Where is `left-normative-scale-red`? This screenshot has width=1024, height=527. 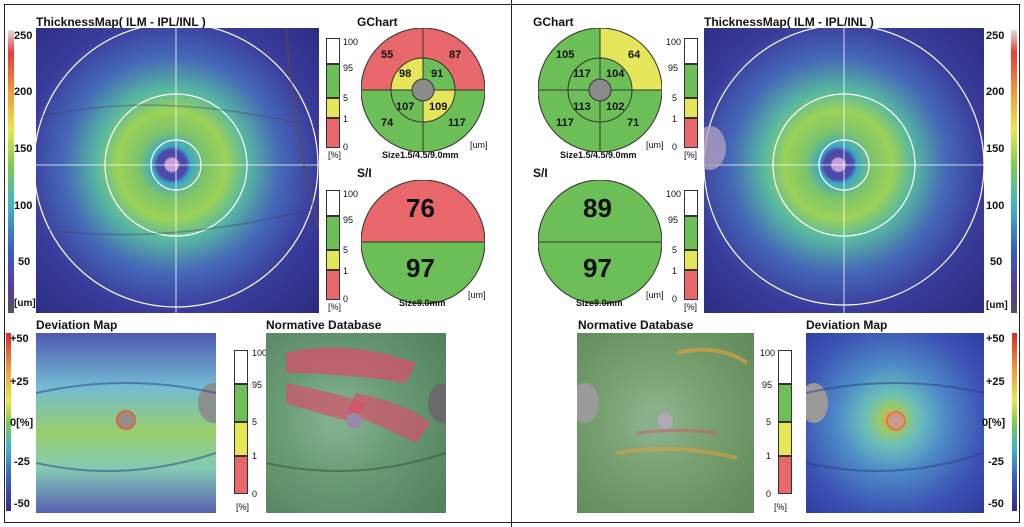
left-normative-scale-red is located at coordinates (241, 475).